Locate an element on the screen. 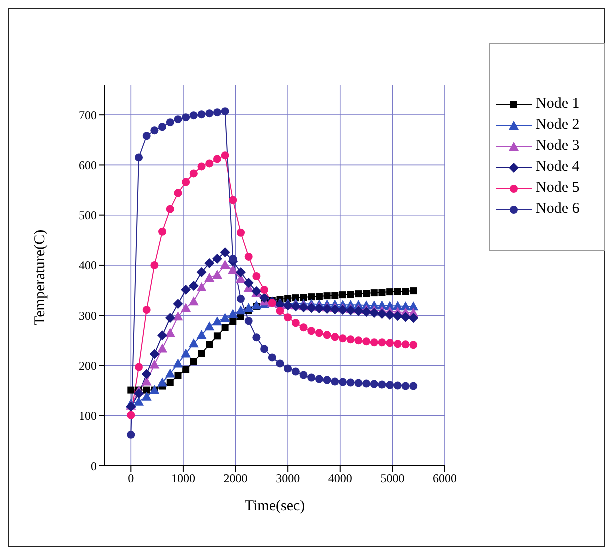 Image resolution: width=613 pixels, height=555 pixels. x-tick-label: 1000 is located at coordinates (183, 479).